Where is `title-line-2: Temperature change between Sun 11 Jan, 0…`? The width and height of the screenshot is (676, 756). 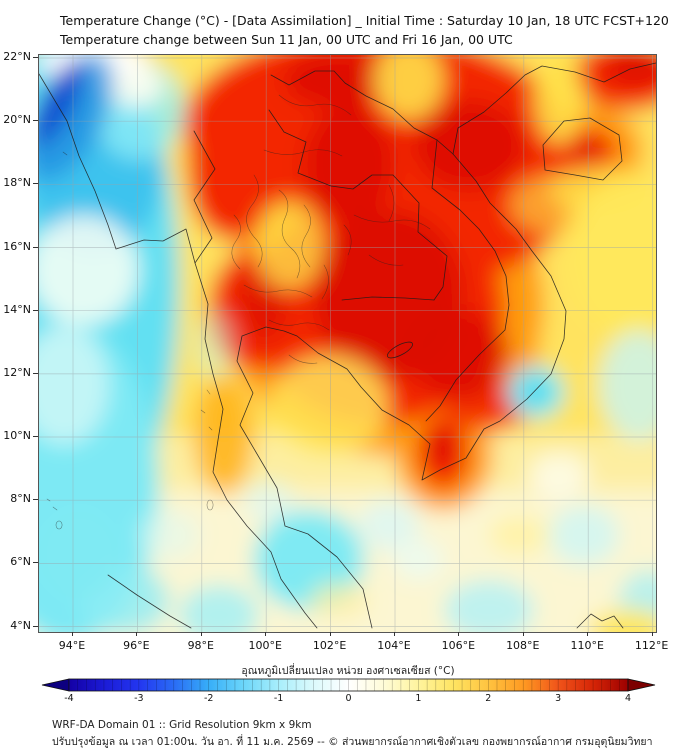 title-line-2: Temperature change between Sun 11 Jan, 0… is located at coordinates (286, 39).